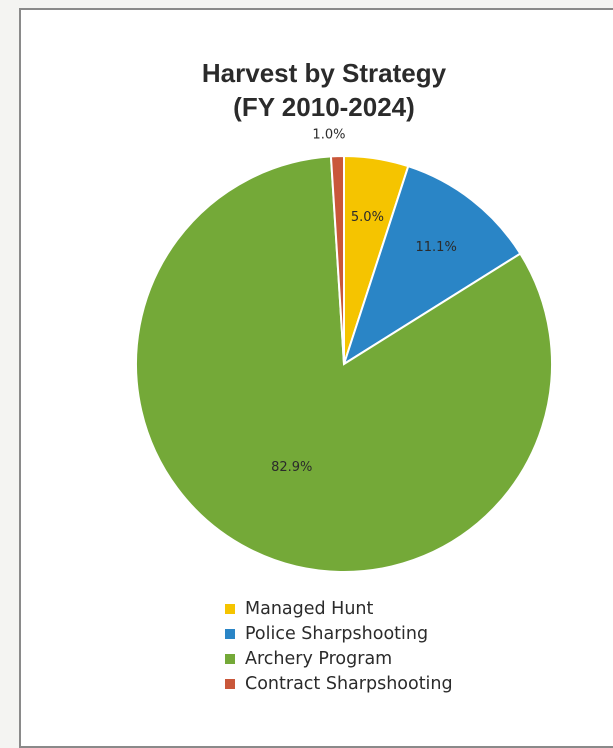 Image resolution: width=613 pixels, height=748 pixels. I want to click on legend-item: Managed Hunt, so click(339, 608).